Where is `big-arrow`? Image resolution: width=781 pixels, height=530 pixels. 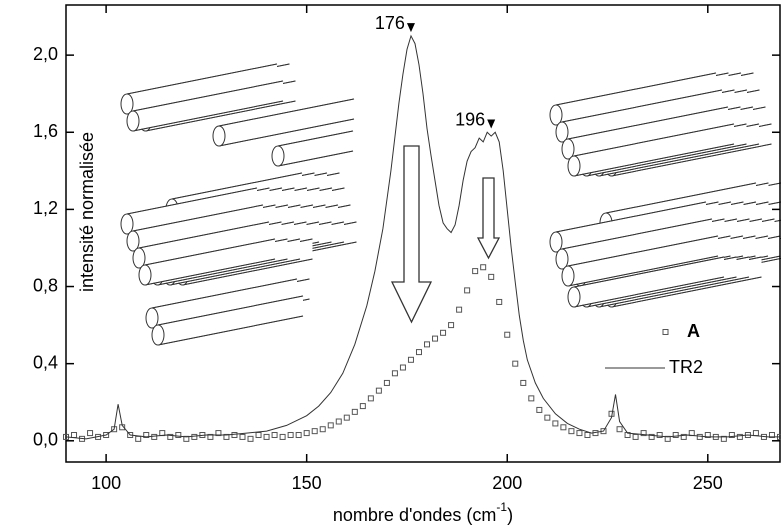
big-arrow is located at coordinates (411, 234).